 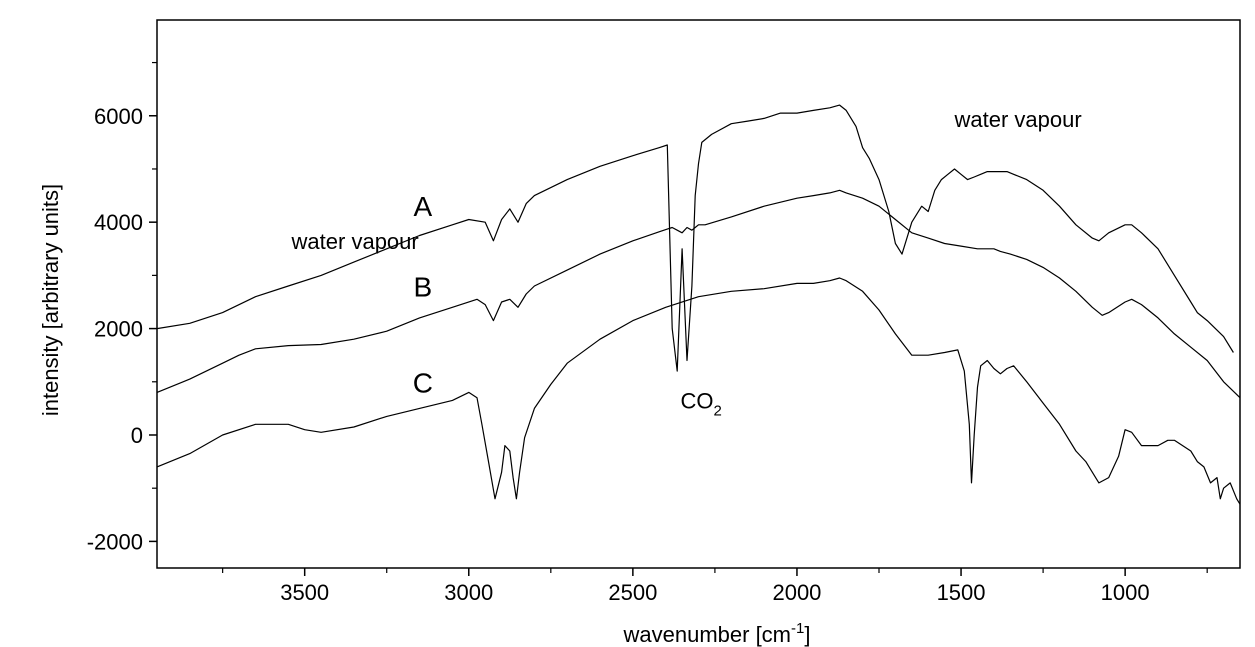 What do you see at coordinates (796, 592) in the screenshot?
I see `x-tick-label-3: 2000` at bounding box center [796, 592].